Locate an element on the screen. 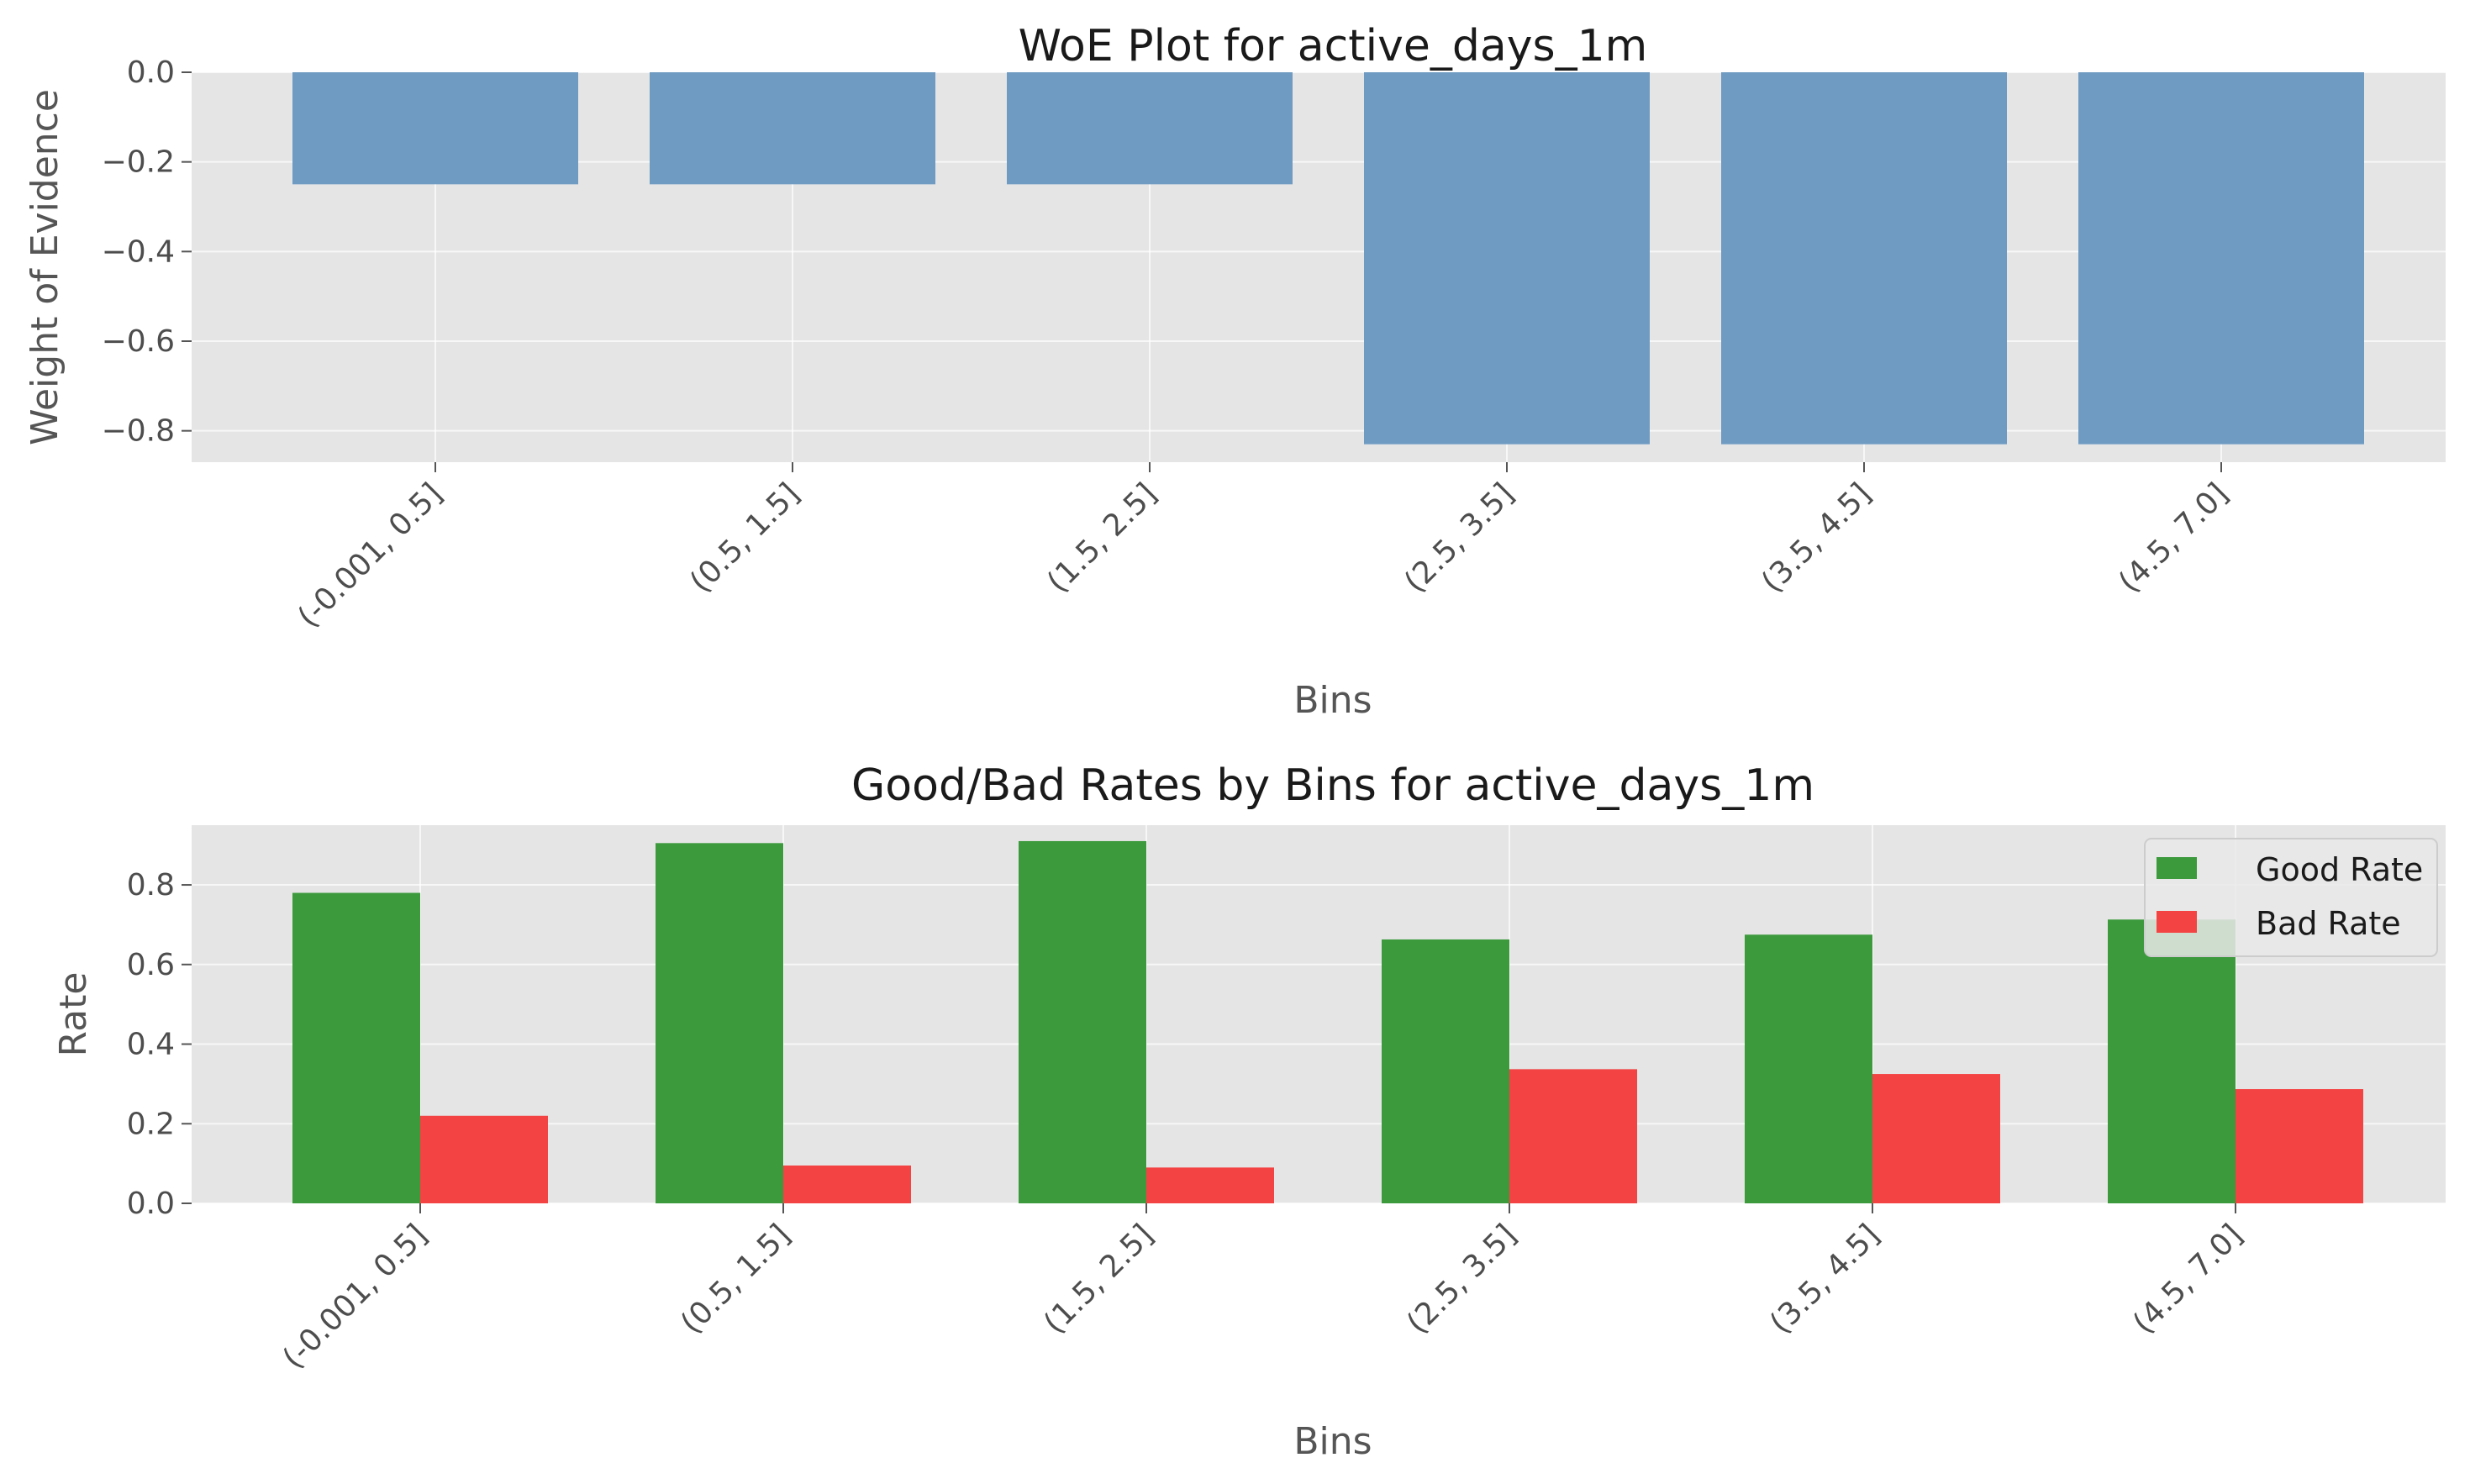 The width and height of the screenshot is (2491, 1484). woe-bar-4.5-7.0 is located at coordinates (2221, 258).